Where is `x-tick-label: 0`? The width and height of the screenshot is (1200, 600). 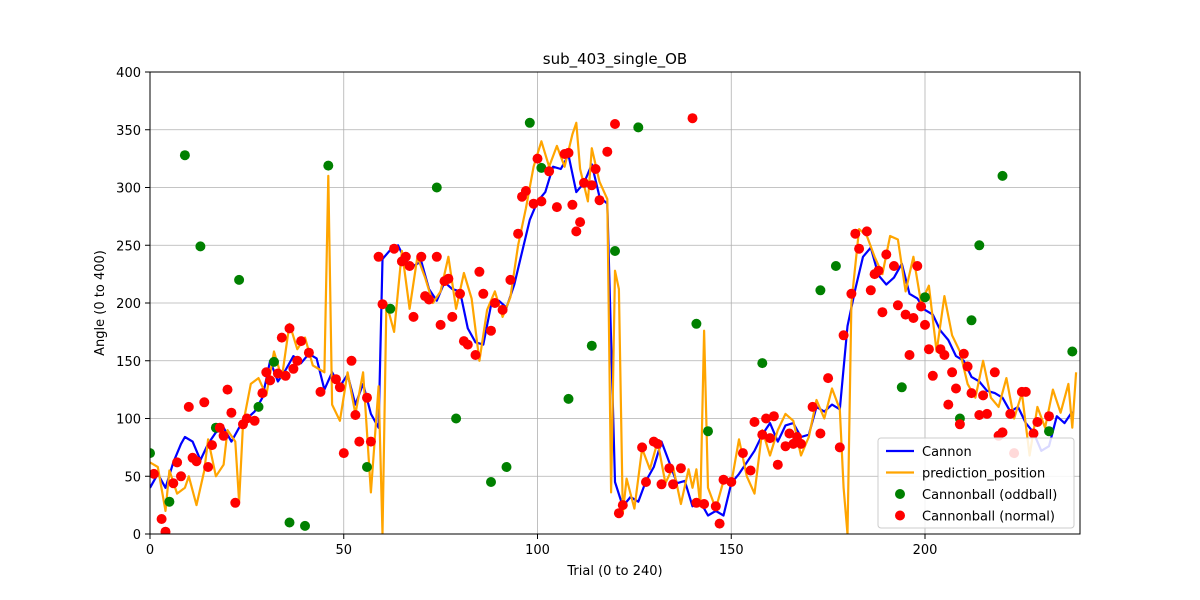
x-tick-label: 0 is located at coordinates (150, 550).